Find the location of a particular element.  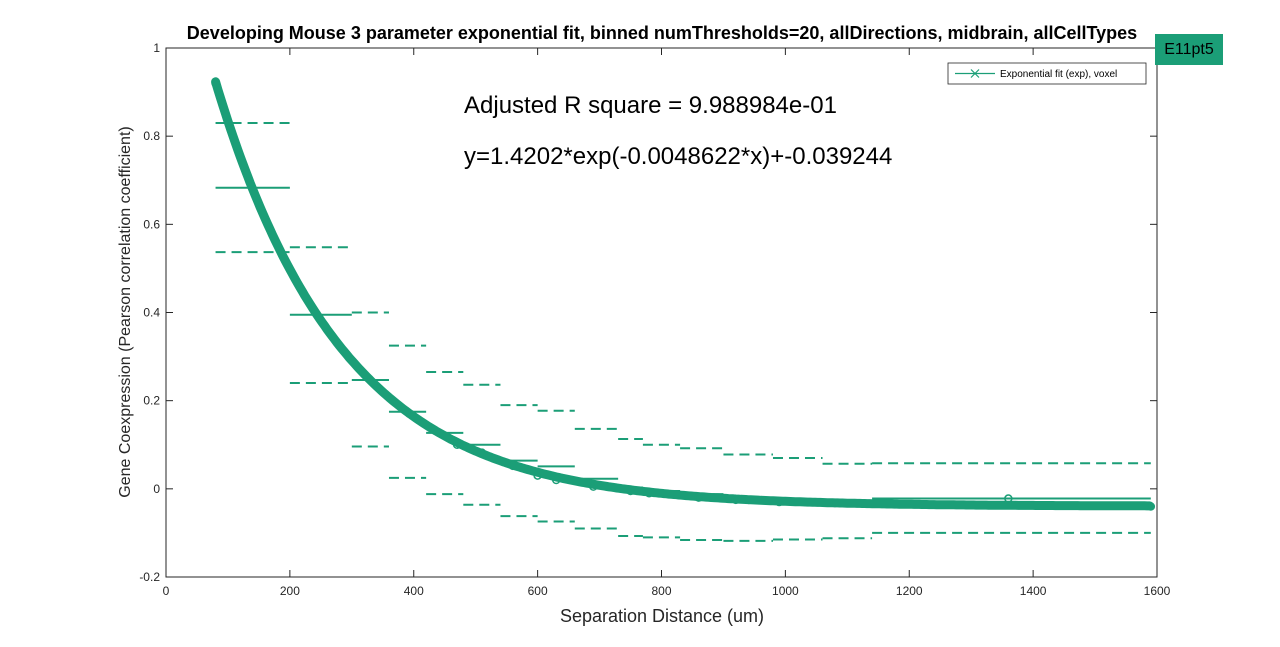

legend-marker-icon is located at coordinates (975, 73).